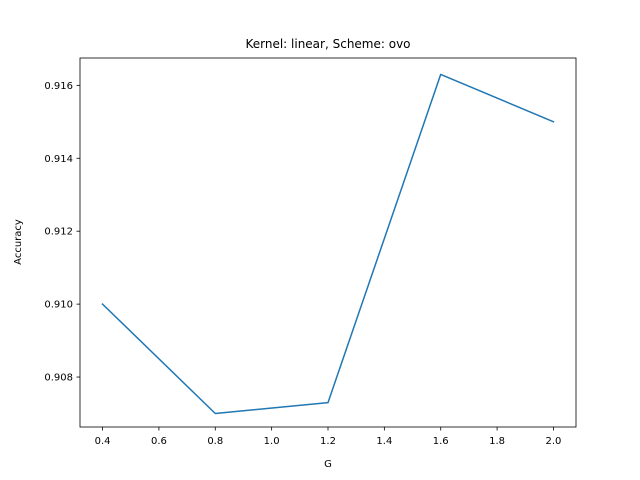  What do you see at coordinates (272, 441) in the screenshot?
I see `x-tick-label: 1.0` at bounding box center [272, 441].